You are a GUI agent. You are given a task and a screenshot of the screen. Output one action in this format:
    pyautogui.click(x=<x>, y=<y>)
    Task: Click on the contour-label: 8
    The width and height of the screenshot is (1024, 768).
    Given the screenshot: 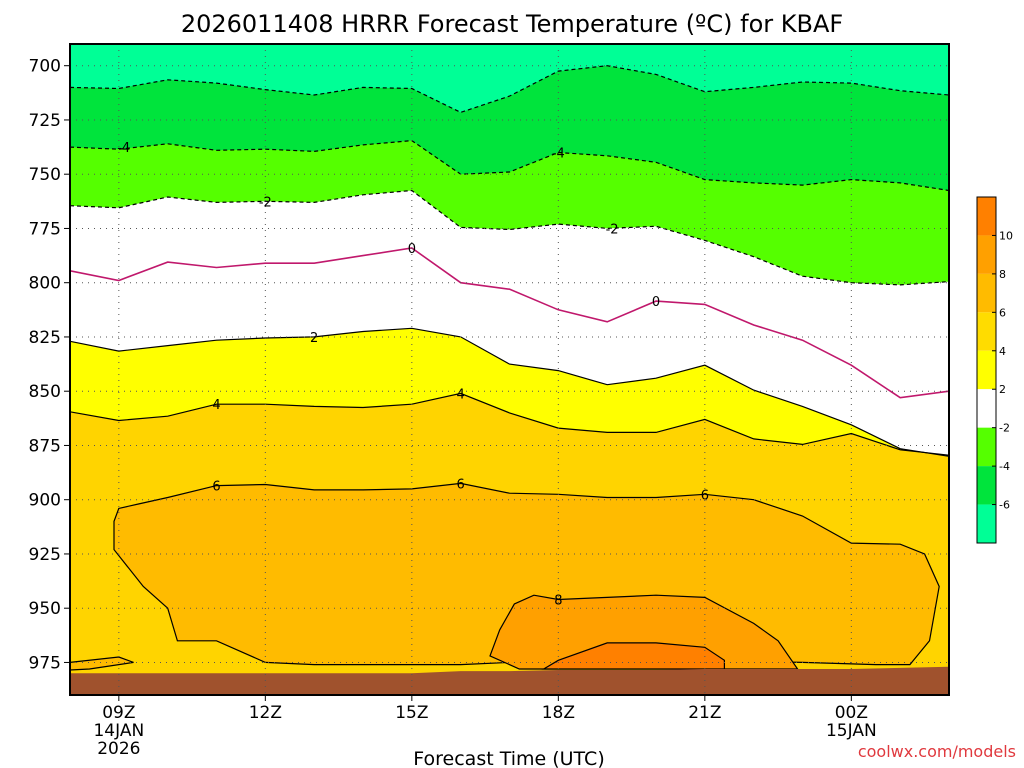 What is the action you would take?
    pyautogui.click(x=558, y=601)
    